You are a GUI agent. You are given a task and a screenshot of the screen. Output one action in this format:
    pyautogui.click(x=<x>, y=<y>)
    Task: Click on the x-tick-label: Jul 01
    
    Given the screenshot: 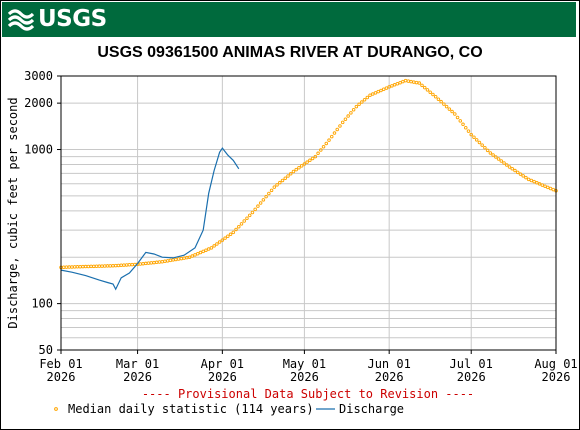 What is the action you would take?
    pyautogui.click(x=471, y=364)
    